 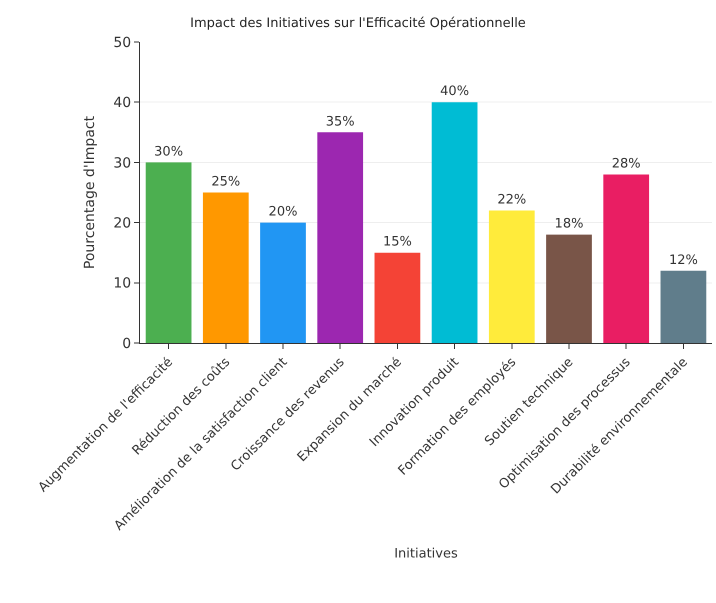 What do you see at coordinates (90, 192) in the screenshot?
I see `y-axis-title: Pourcentage d'Impact` at bounding box center [90, 192].